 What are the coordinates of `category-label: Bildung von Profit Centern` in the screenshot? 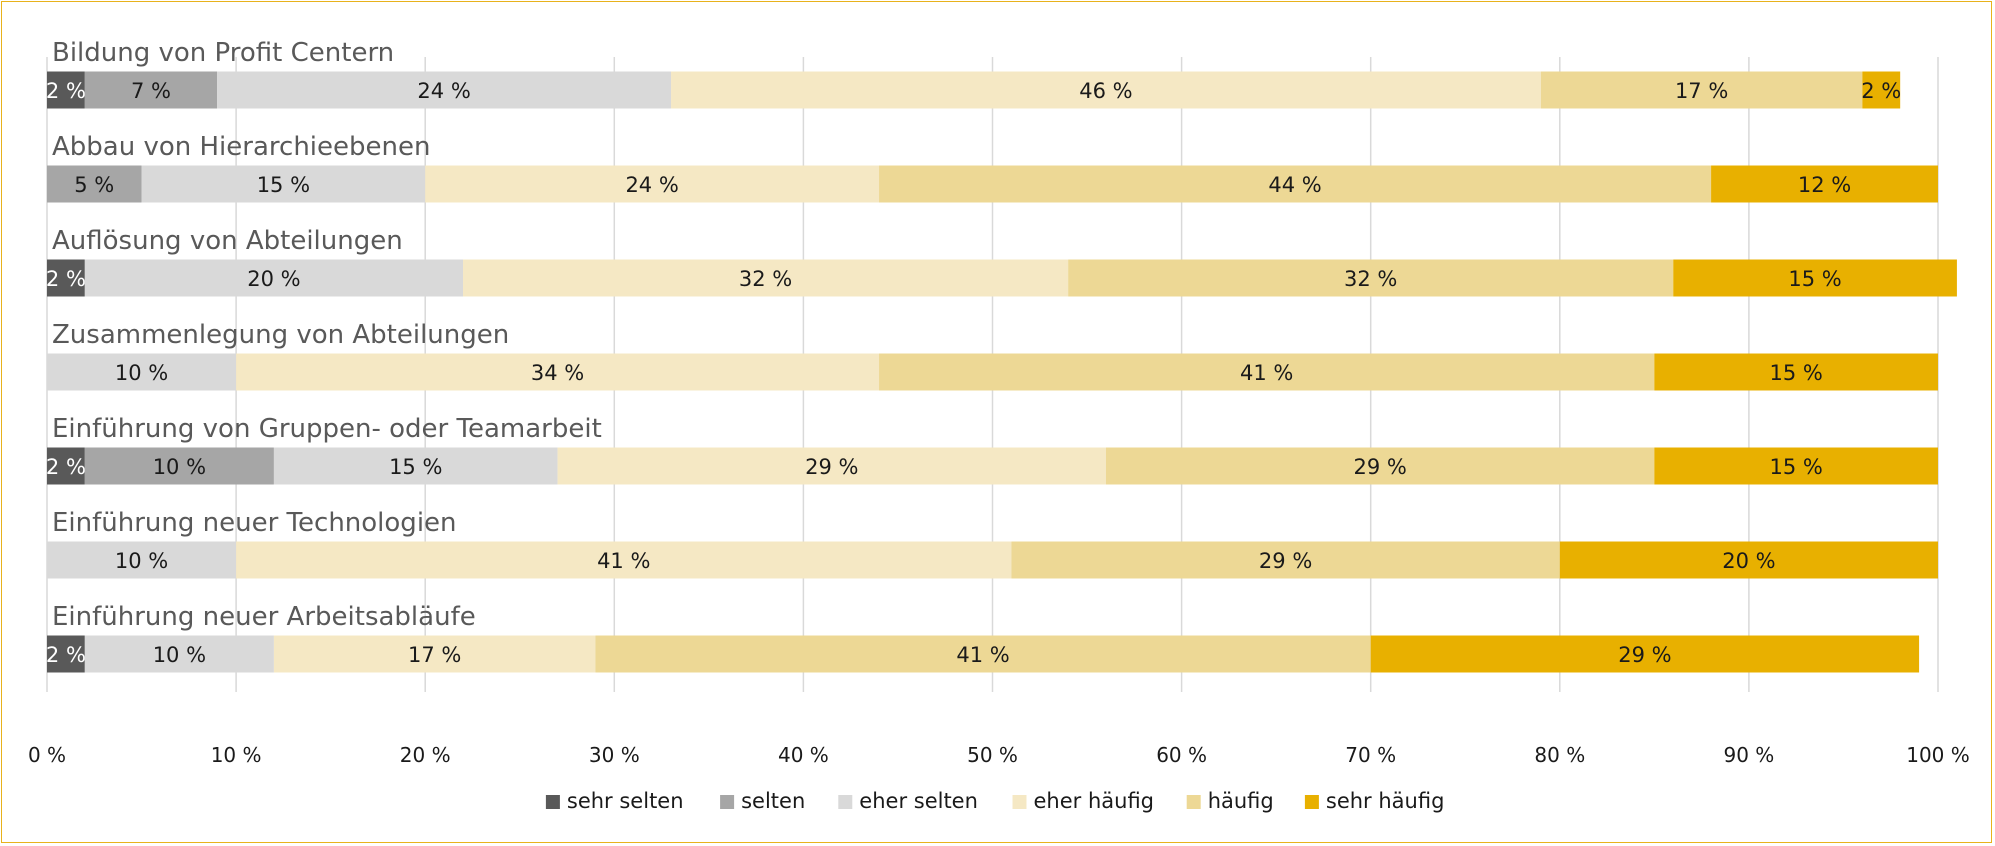 It's located at (223, 53).